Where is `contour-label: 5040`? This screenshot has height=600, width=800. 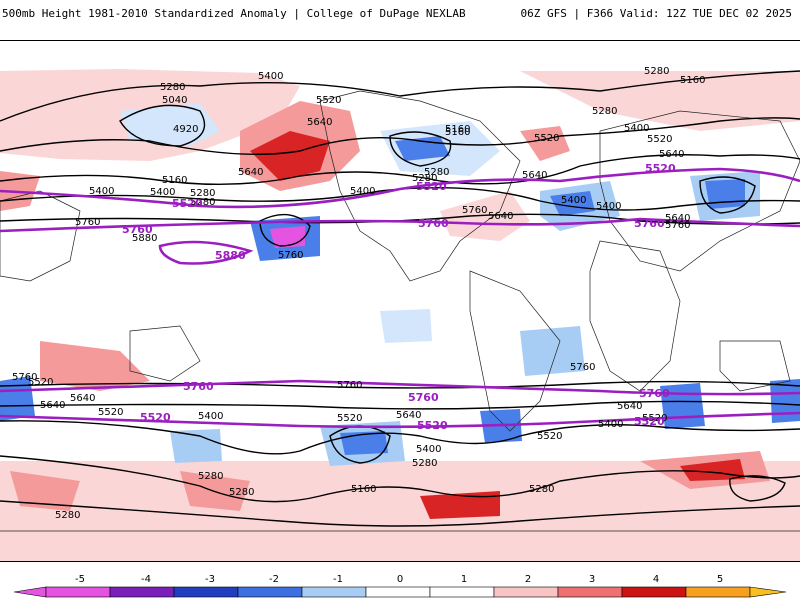
contour-label: 5040 is located at coordinates (174, 100).